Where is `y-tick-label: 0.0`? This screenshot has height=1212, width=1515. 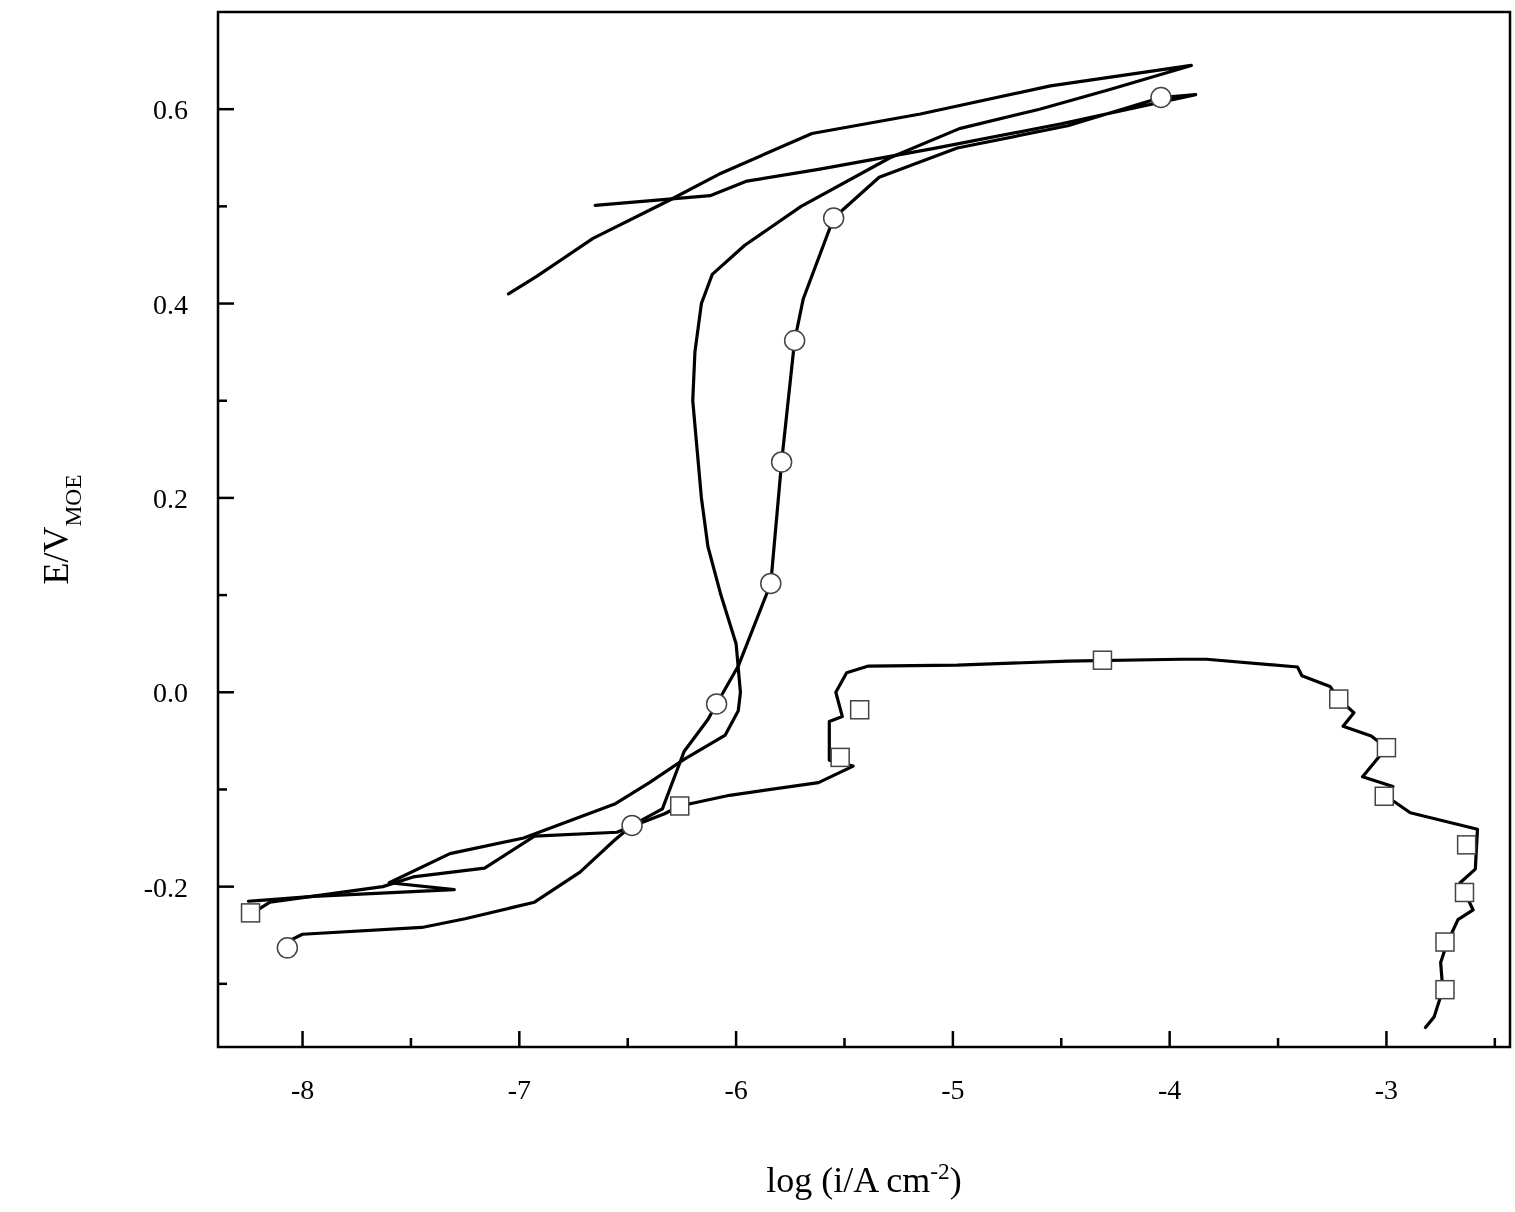 y-tick-label: 0.0 is located at coordinates (170, 693).